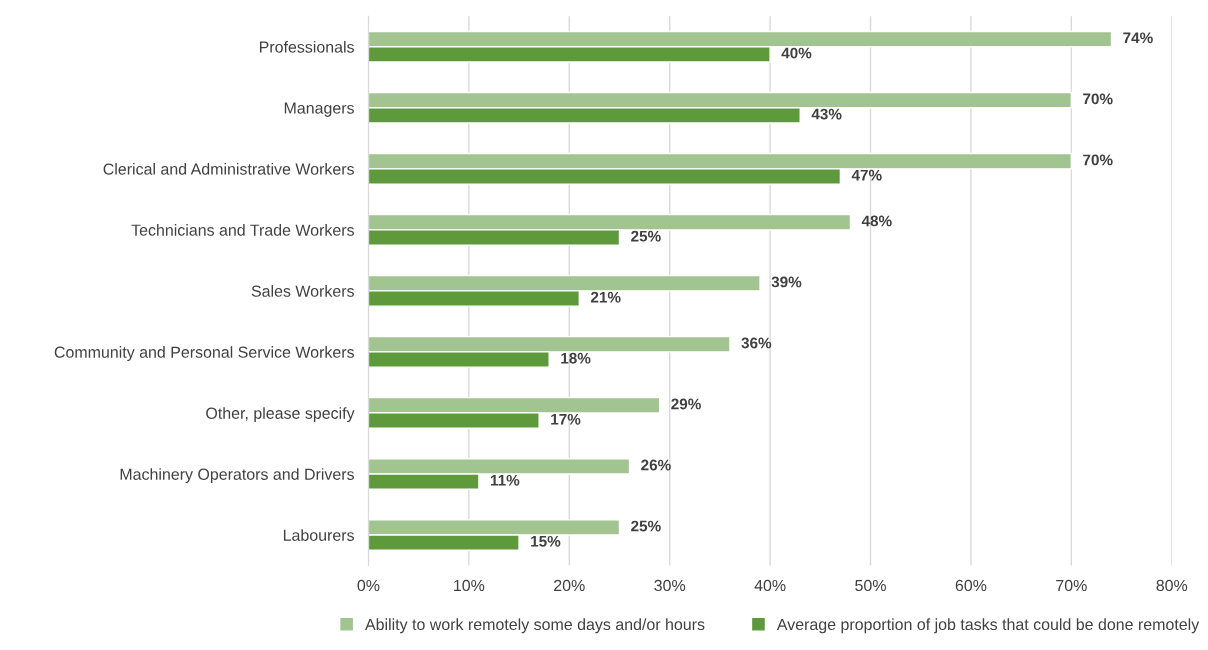 The width and height of the screenshot is (1208, 650). Describe the element at coordinates (796, 53) in the screenshot. I see `data-label: 40%` at that location.